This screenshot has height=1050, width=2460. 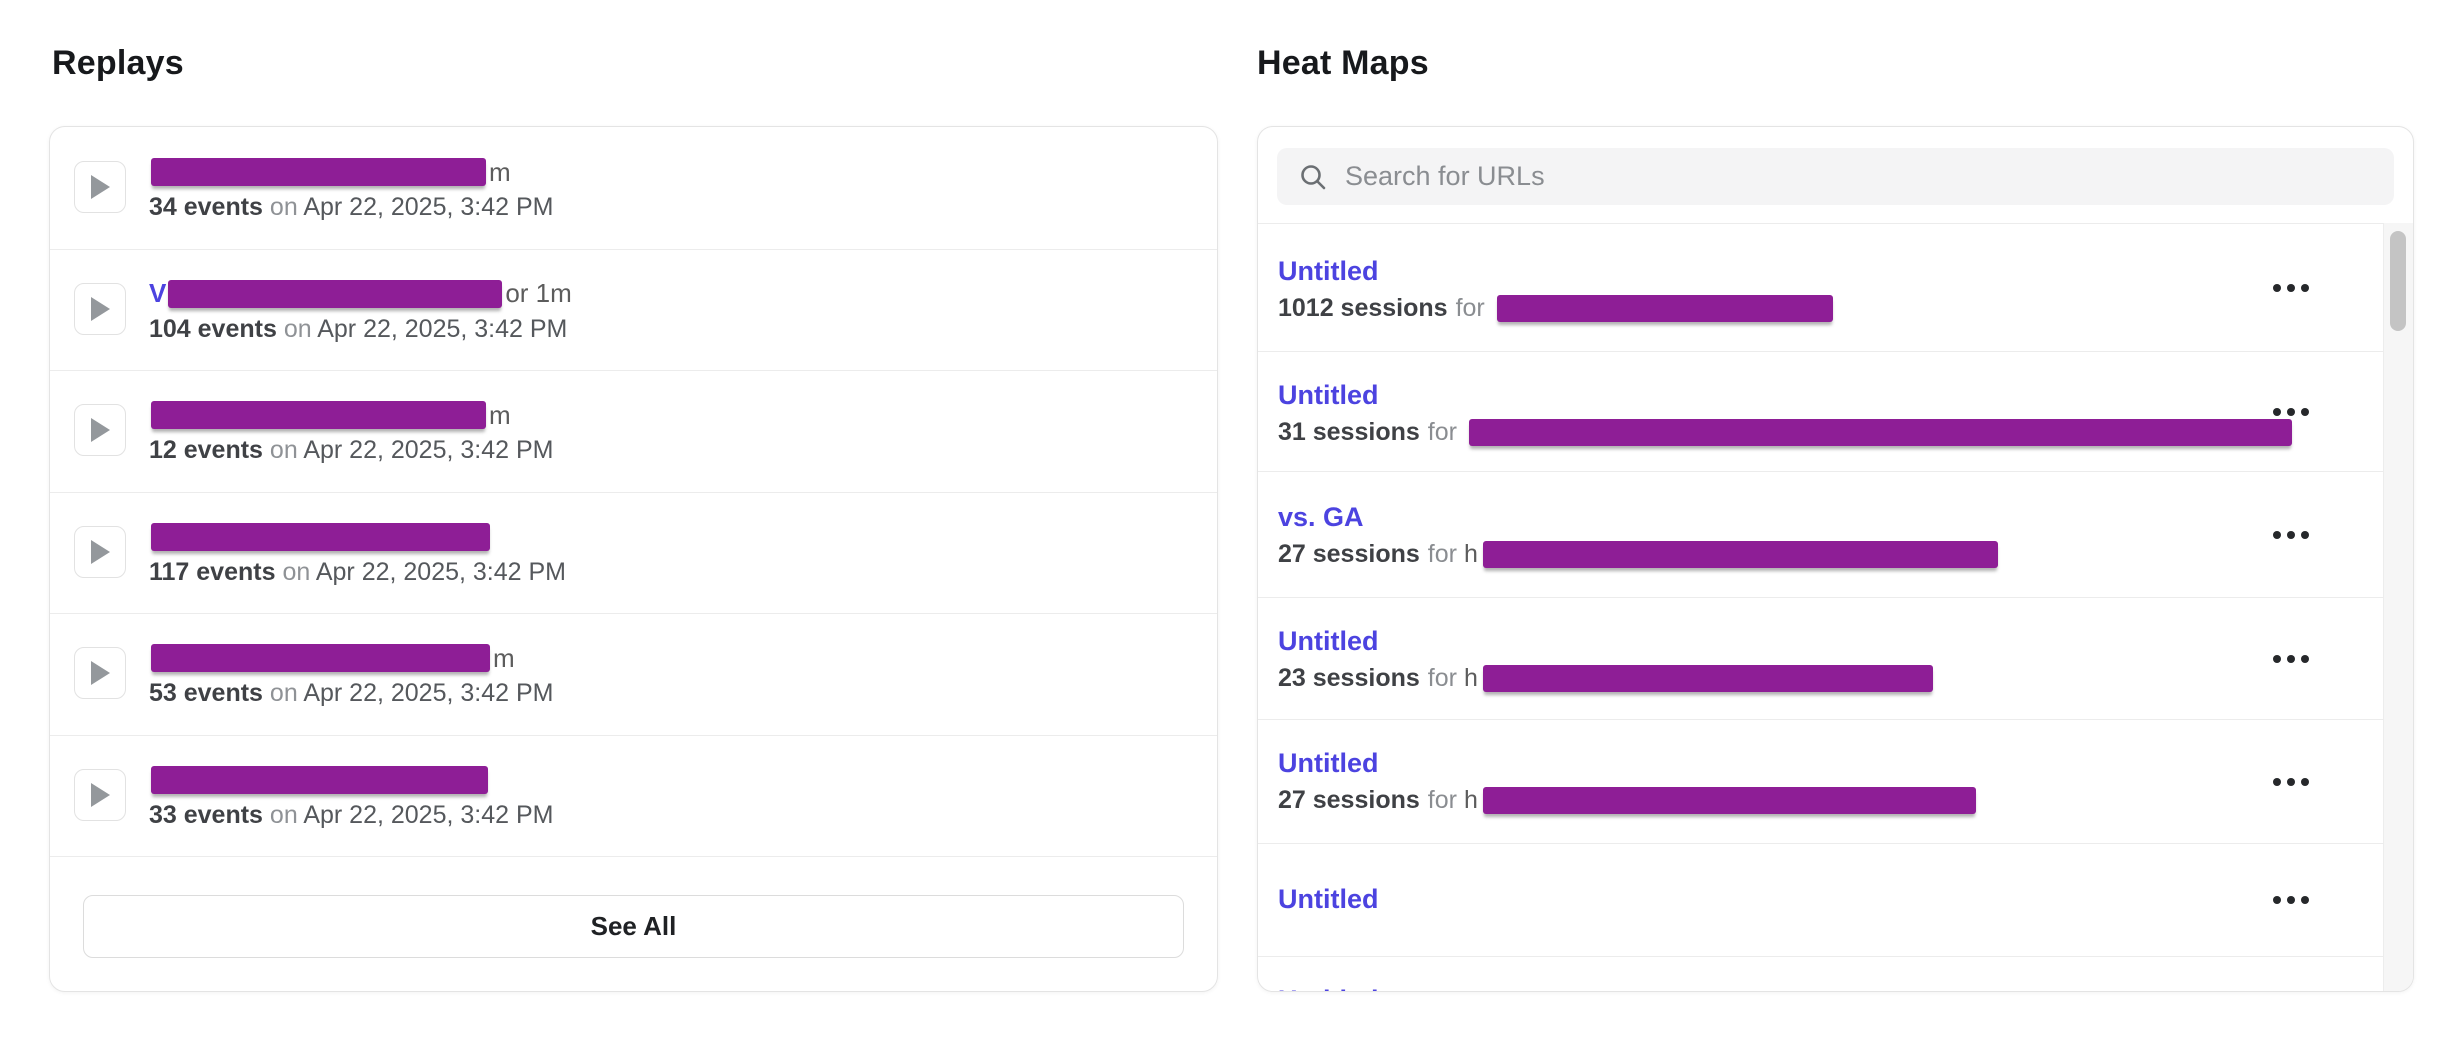 What do you see at coordinates (1820, 782) in the screenshot?
I see `heatmap-row: Untitled 27 sessions for h` at bounding box center [1820, 782].